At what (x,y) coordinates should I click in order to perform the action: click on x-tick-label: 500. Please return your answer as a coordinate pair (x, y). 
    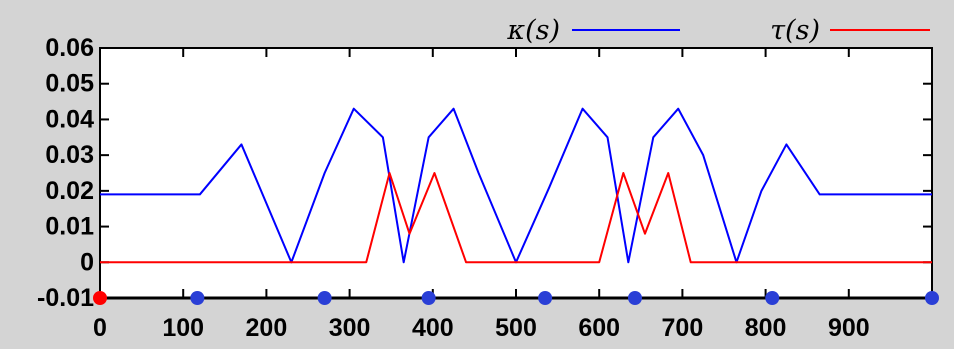
    Looking at the image, I should click on (516, 328).